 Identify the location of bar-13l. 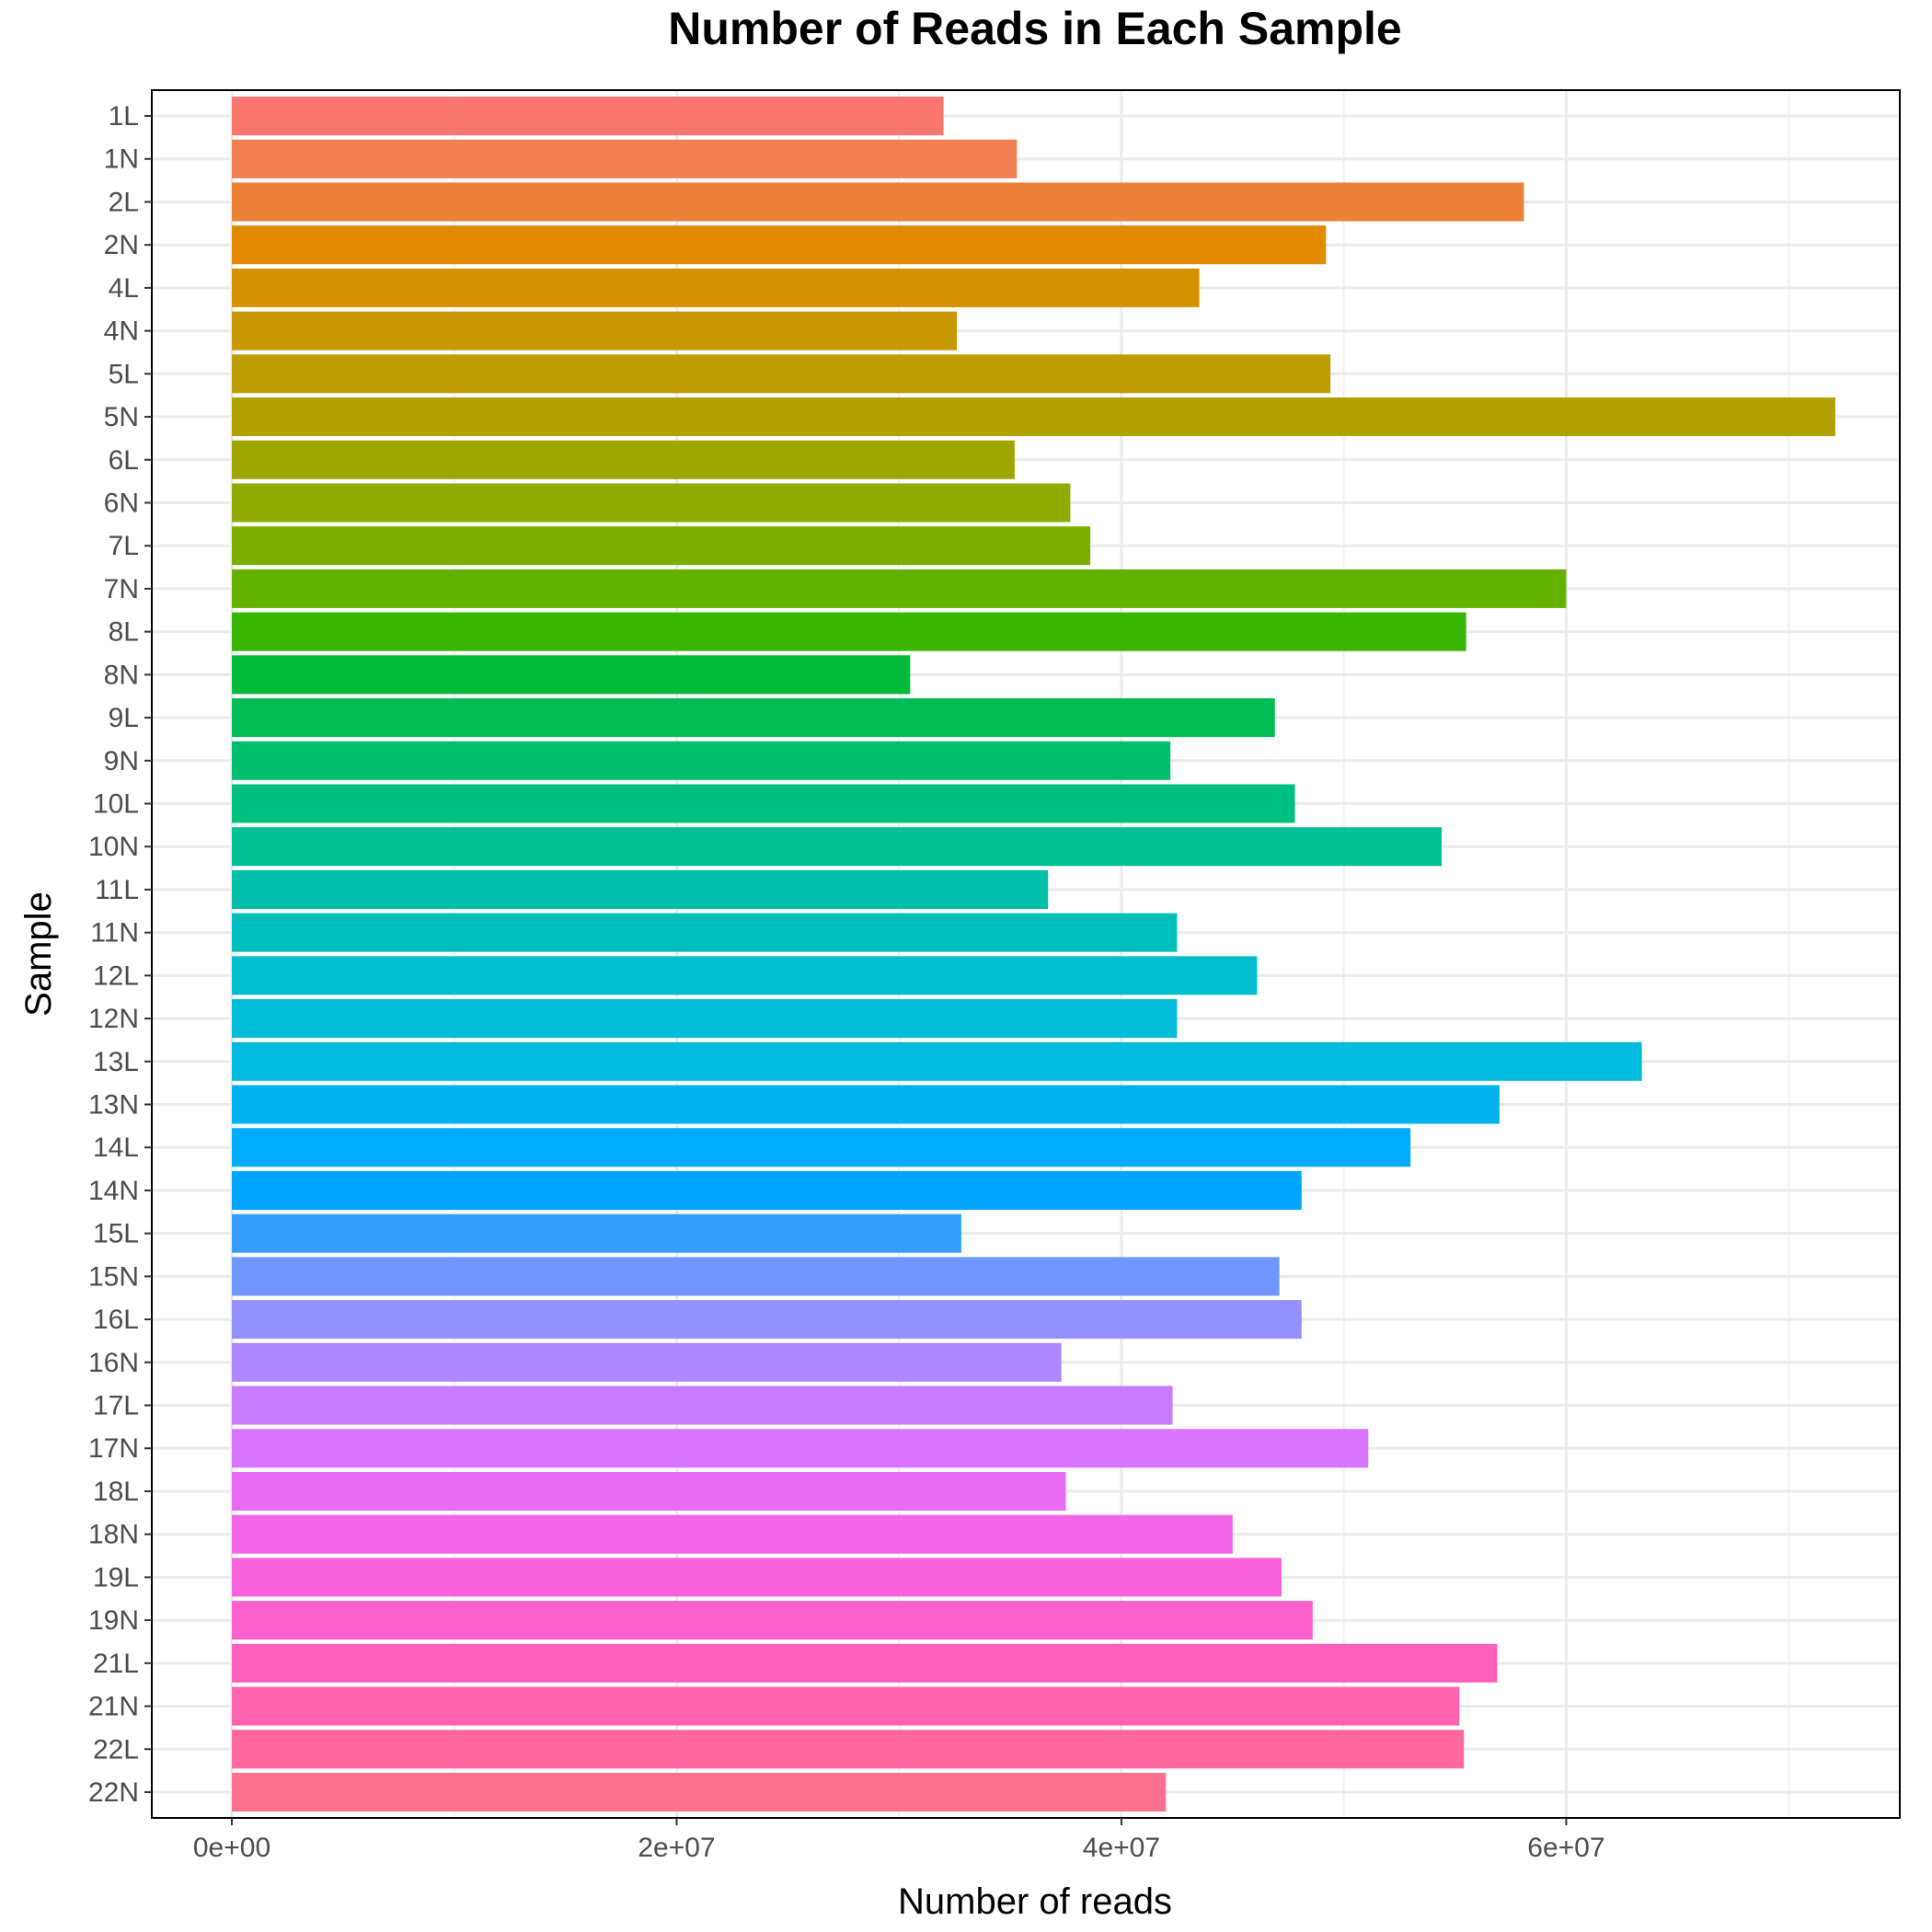
(937, 1061).